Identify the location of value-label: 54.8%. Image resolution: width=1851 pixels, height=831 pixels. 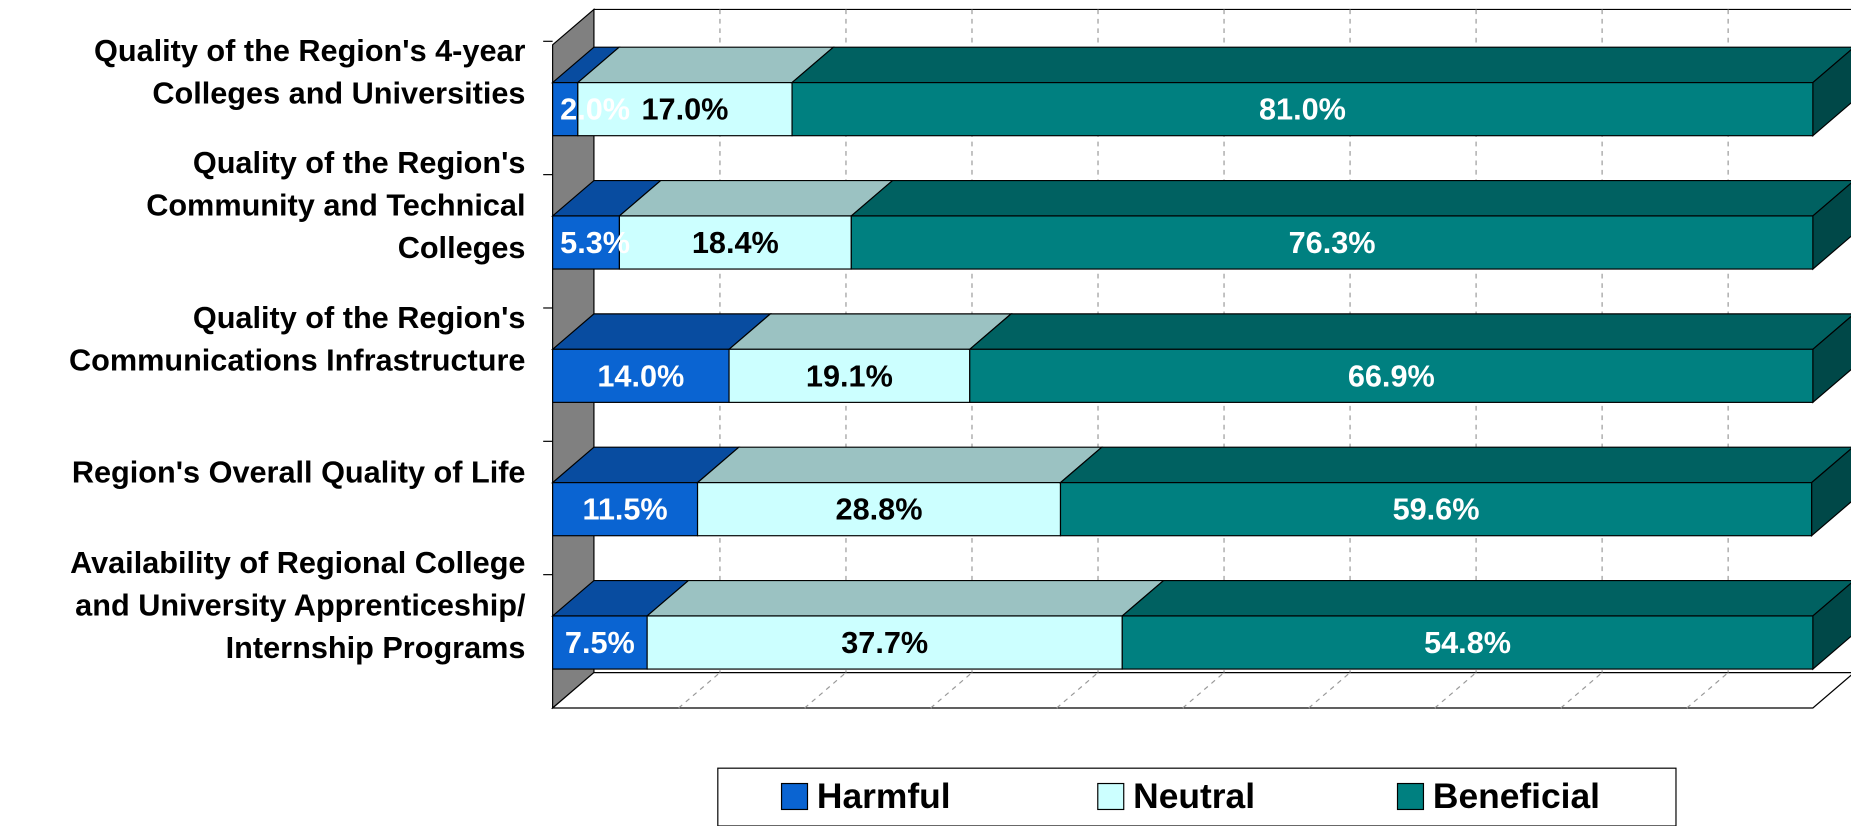
(1467, 643).